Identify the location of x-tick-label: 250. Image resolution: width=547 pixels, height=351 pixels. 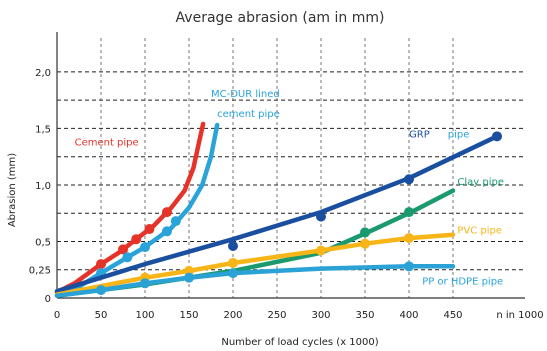
(276, 315).